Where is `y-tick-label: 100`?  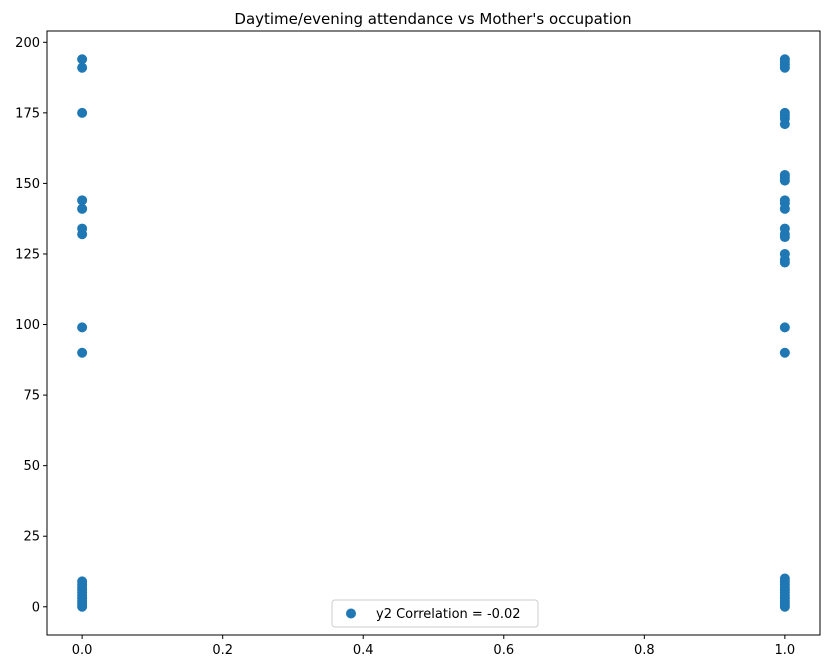
y-tick-label: 100 is located at coordinates (27, 325).